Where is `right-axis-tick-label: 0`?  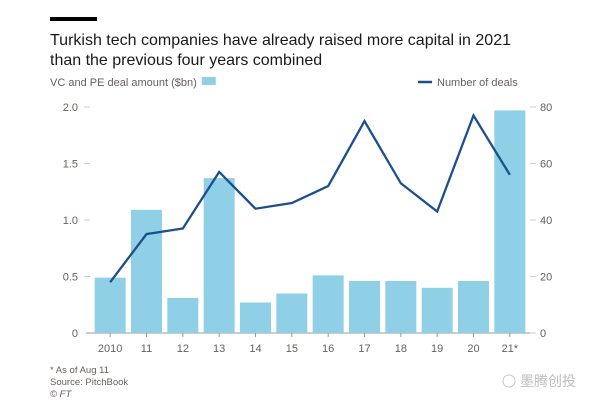 right-axis-tick-label: 0 is located at coordinates (543, 334).